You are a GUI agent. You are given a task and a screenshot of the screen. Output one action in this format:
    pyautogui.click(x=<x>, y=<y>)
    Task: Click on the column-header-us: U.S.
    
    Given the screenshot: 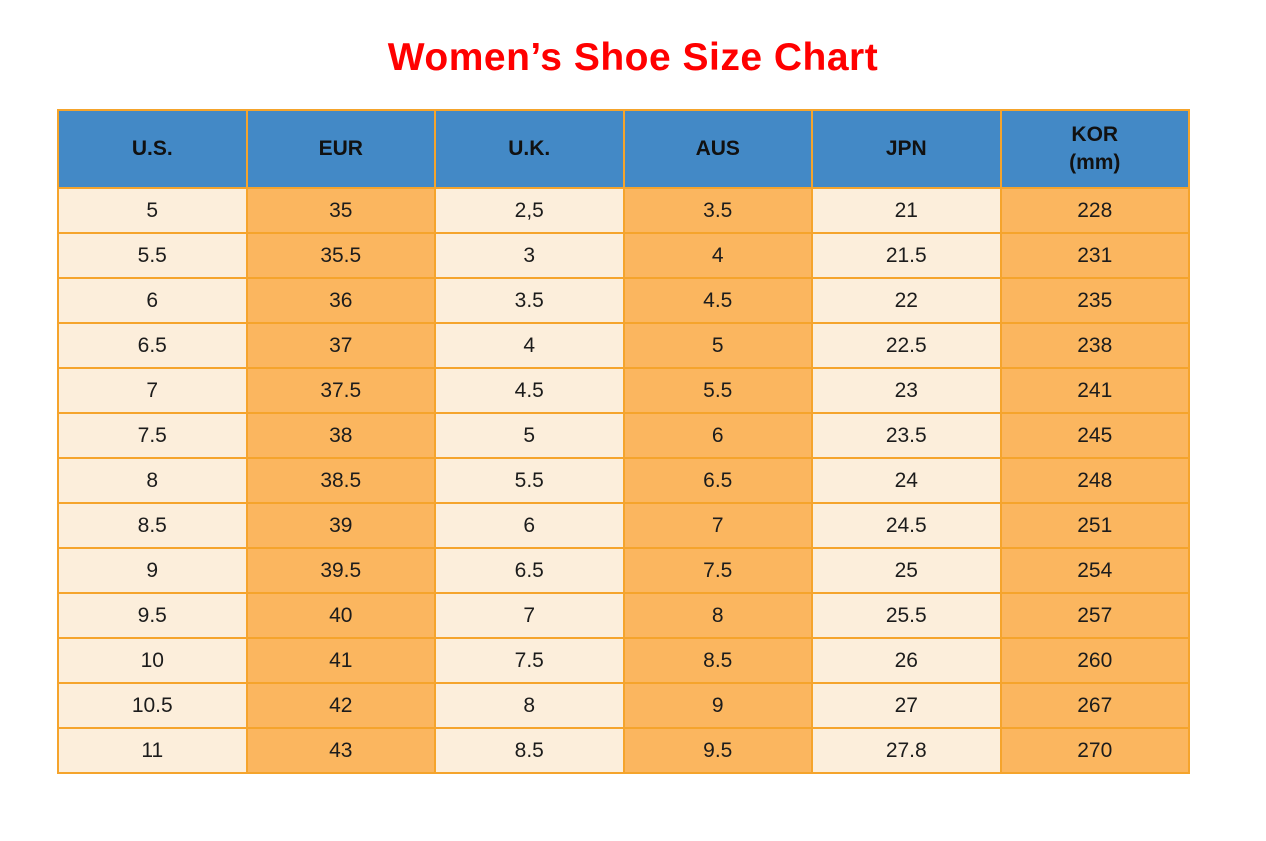 What is the action you would take?
    pyautogui.click(x=152, y=149)
    